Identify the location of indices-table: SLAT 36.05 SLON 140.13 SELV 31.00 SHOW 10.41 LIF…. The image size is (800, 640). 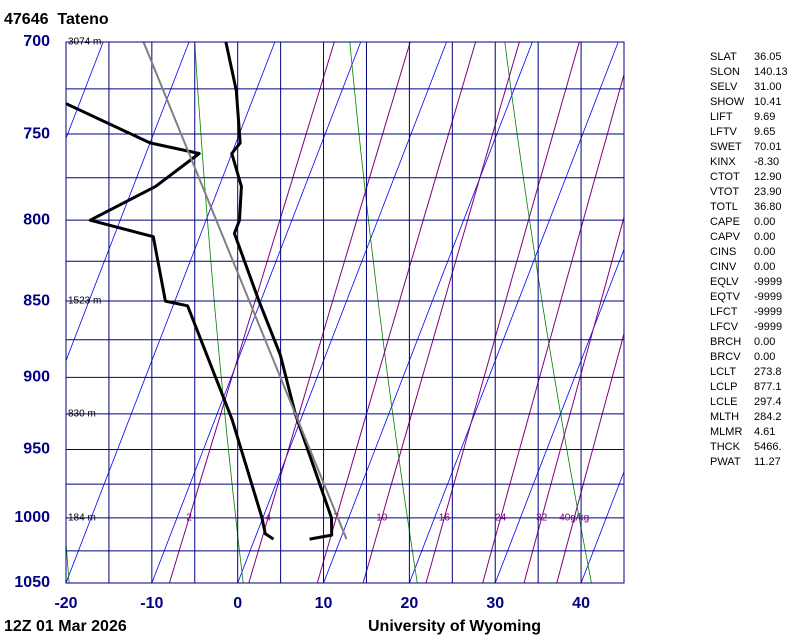
(749, 259).